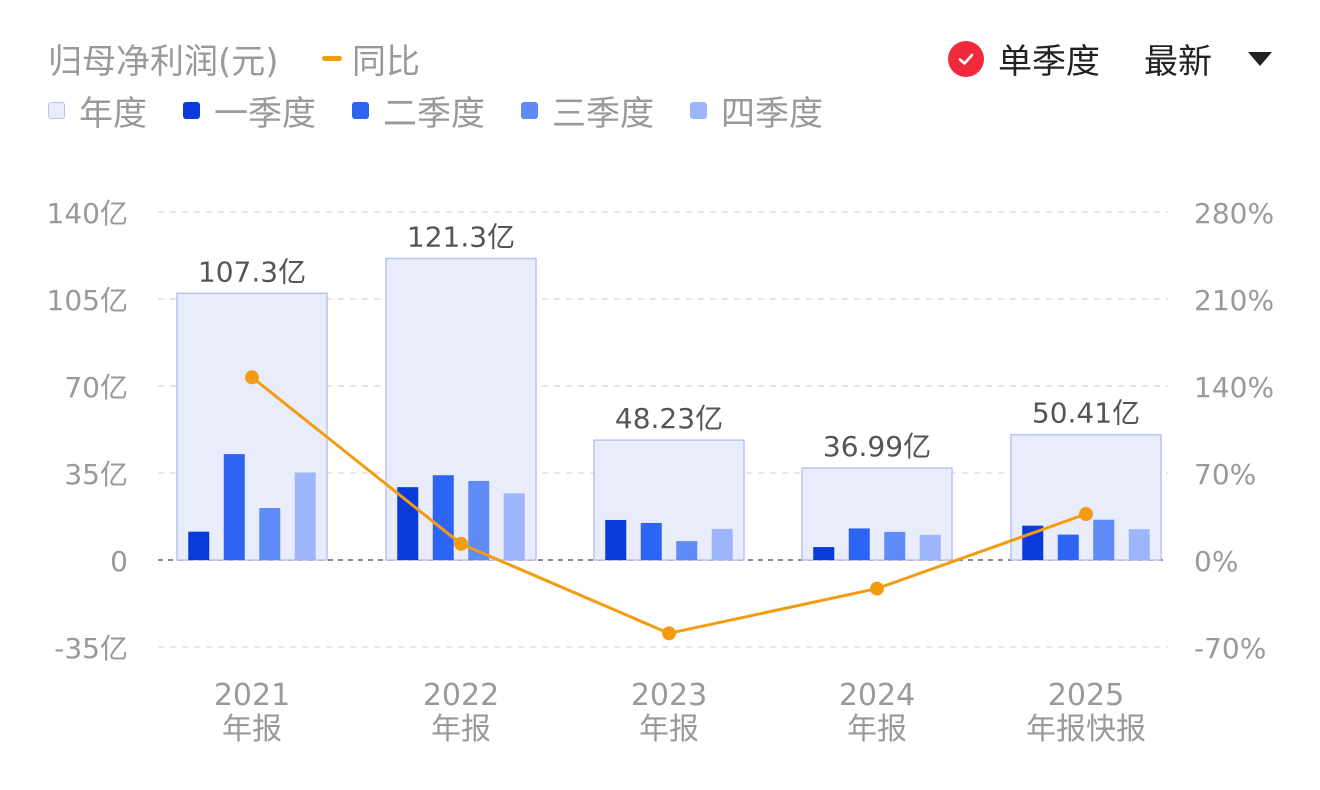 This screenshot has height=790, width=1320. I want to click on annual-value-label: 36.99亿, so click(877, 446).